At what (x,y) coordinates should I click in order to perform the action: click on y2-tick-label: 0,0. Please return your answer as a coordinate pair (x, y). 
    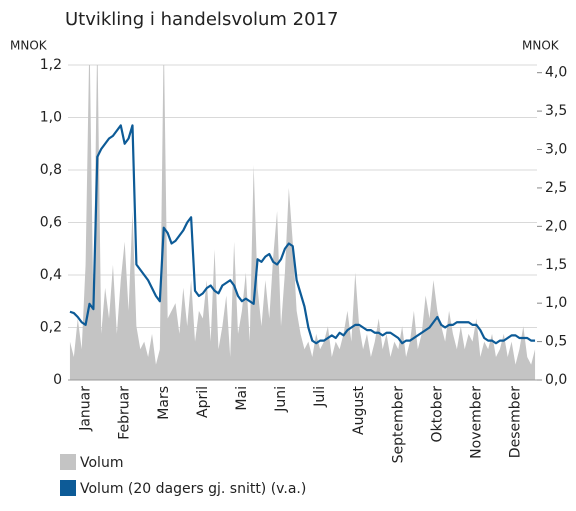
    Looking at the image, I should click on (556, 380).